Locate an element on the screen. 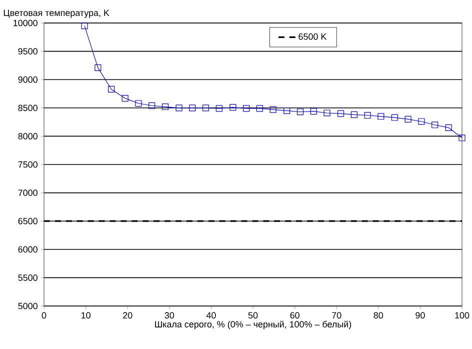 The width and height of the screenshot is (472, 349). x-tick-label: 100 is located at coordinates (462, 315).